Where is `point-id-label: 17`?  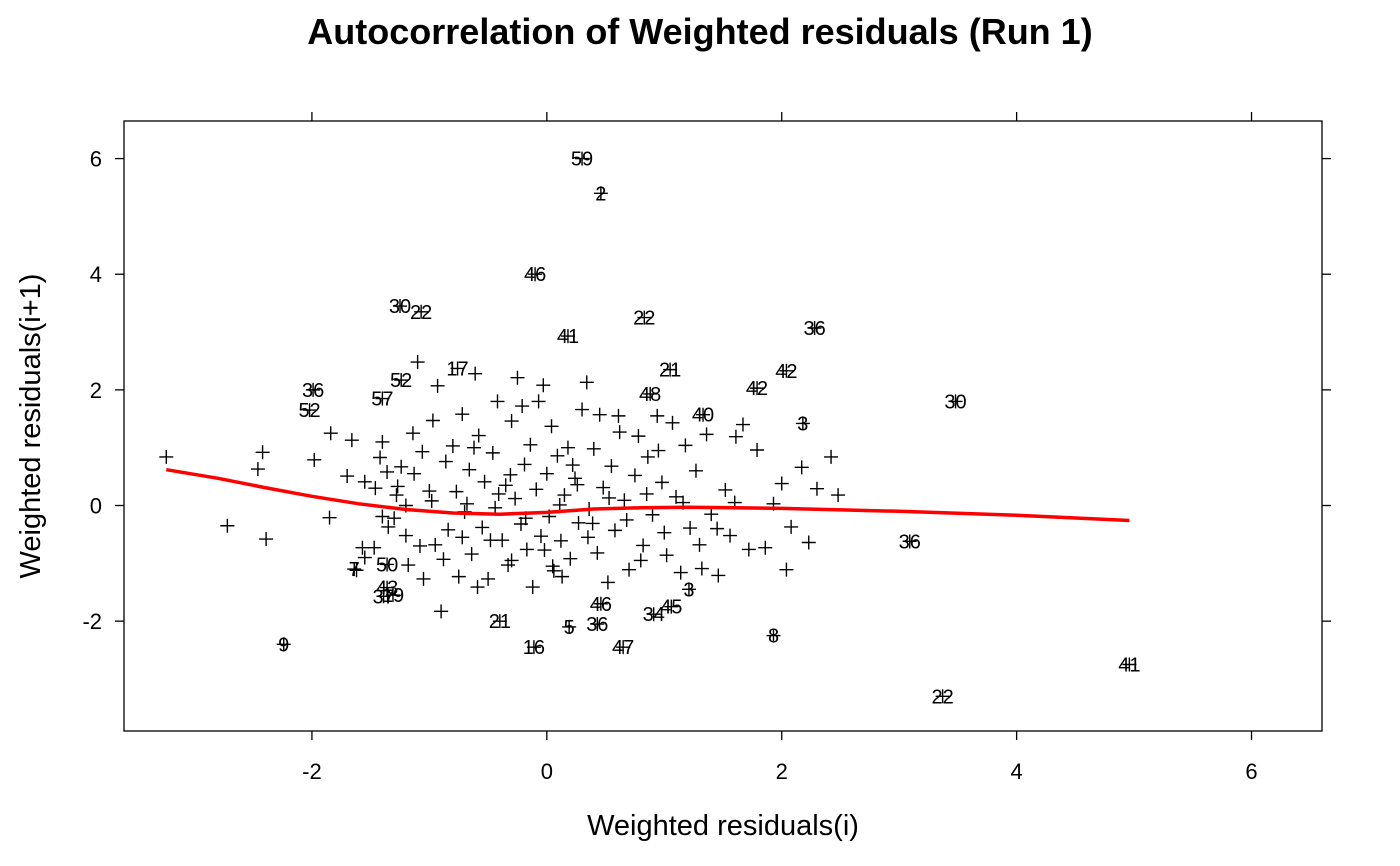 point-id-label: 17 is located at coordinates (457, 369).